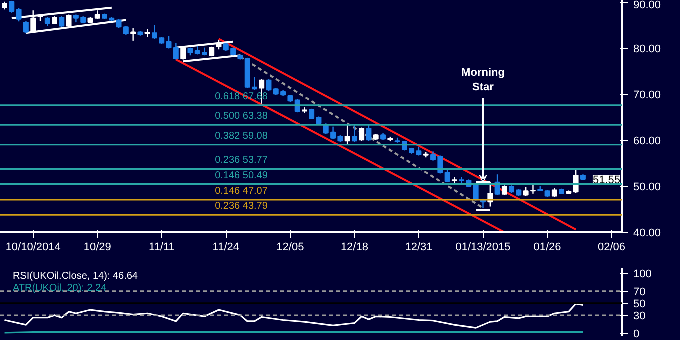  Describe the element at coordinates (161, 248) in the screenshot. I see `x-tick-label: 11/11` at that location.